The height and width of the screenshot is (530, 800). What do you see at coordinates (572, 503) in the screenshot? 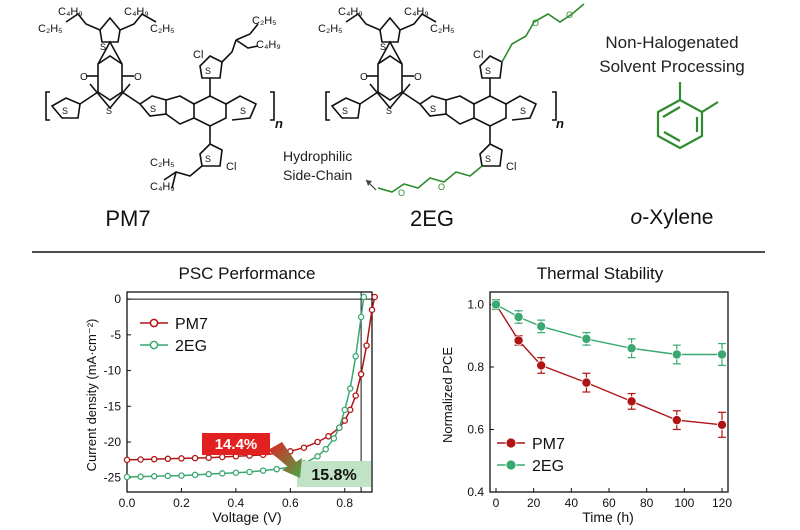
I see `thermal-xtick-label: 40` at bounding box center [572, 503].